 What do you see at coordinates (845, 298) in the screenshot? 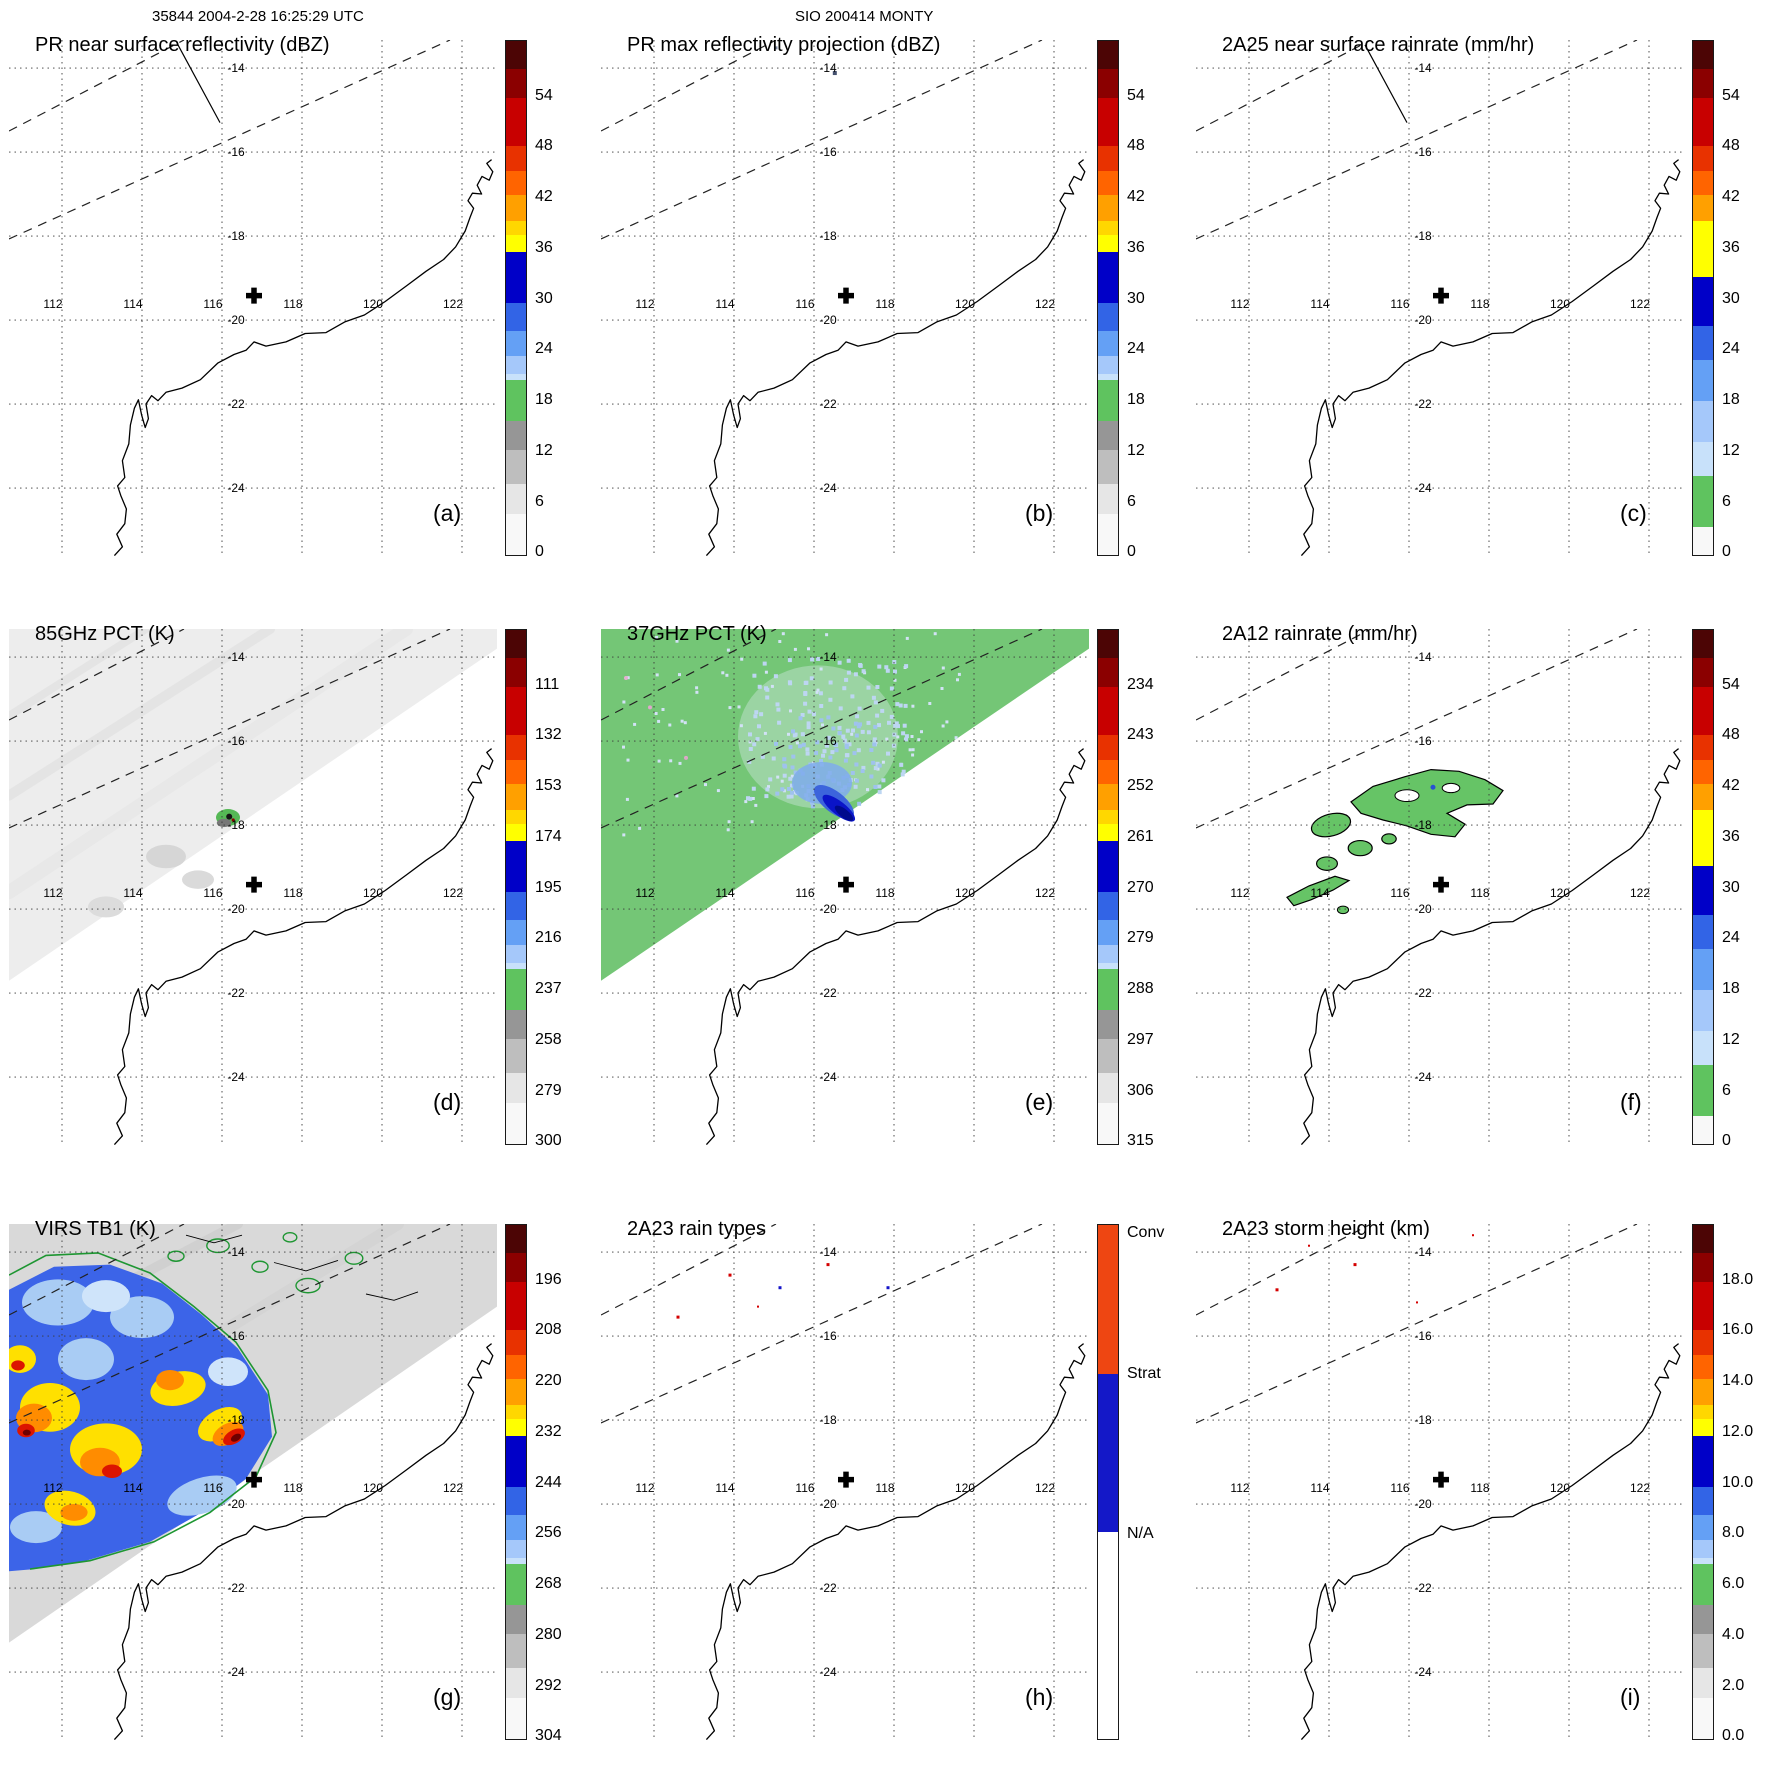
I see `map-b: 112 114 116 118 120 122 -14 -16 -18 -20 -22 -24` at bounding box center [845, 298].